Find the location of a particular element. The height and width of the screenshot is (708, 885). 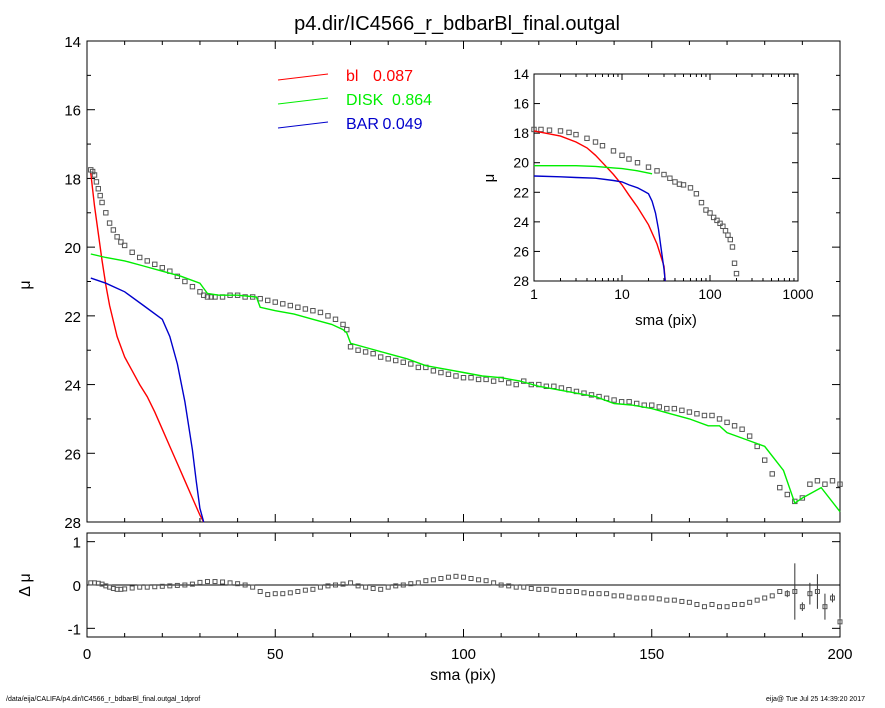

footer-timestamp: eija@ Tue Jul 25 14:39:20 2017 is located at coordinates (815, 699).